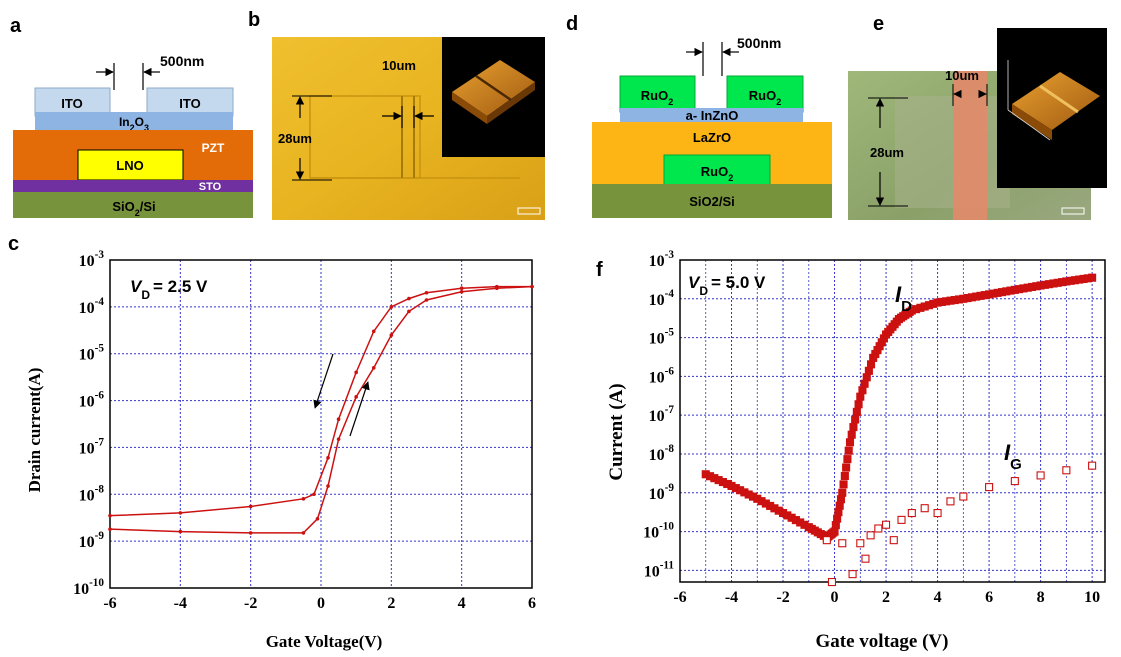 This screenshot has height=657, width=1121. What do you see at coordinates (1092, 597) in the screenshot?
I see `x-tick-label: 10` at bounding box center [1092, 597].